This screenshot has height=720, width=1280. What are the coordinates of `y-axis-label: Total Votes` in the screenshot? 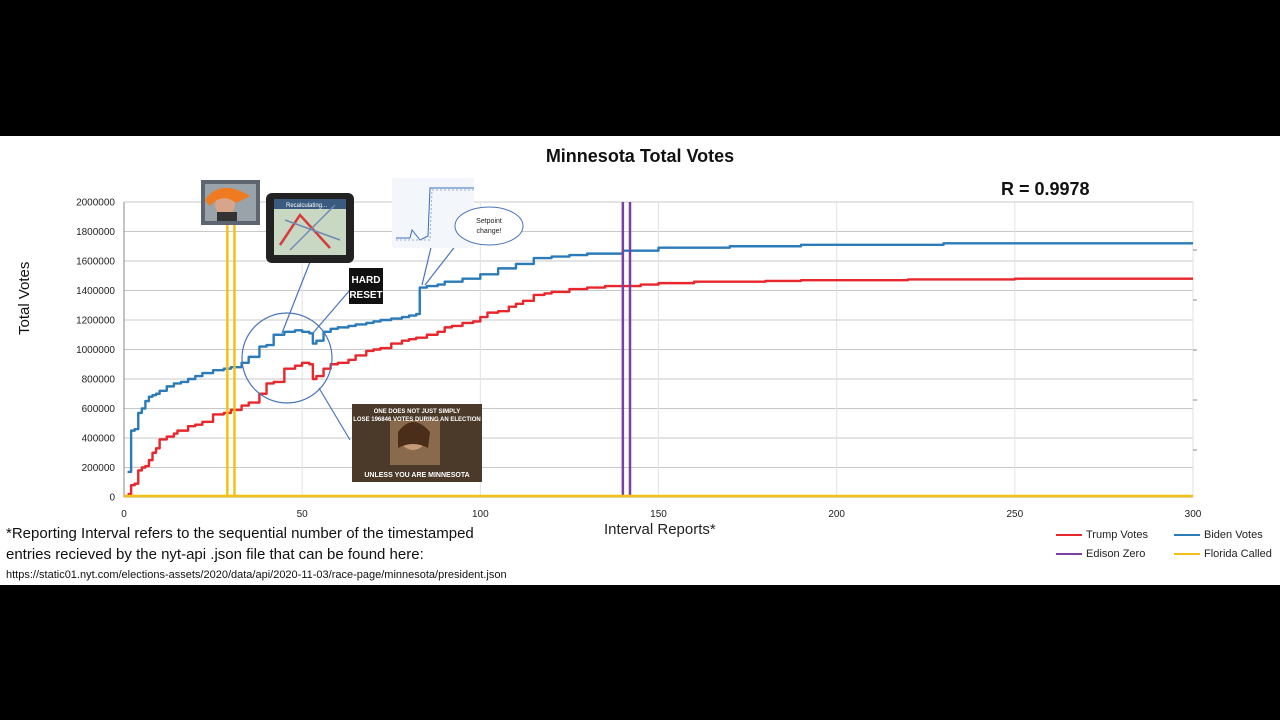 It's located at (24, 298).